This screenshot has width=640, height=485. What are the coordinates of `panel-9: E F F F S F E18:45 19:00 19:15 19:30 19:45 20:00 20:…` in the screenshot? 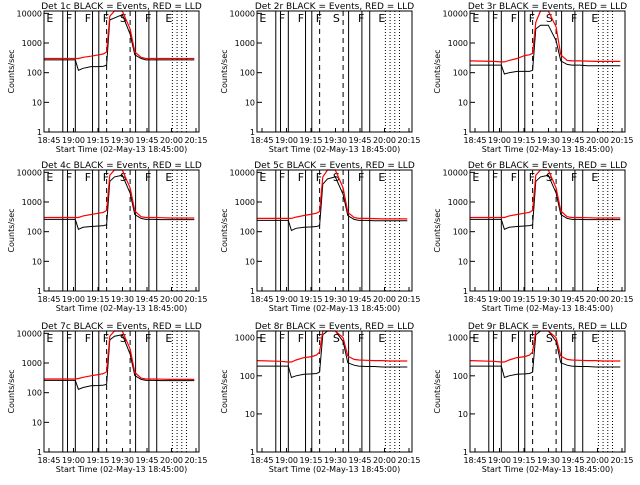 It's located at (533, 398).